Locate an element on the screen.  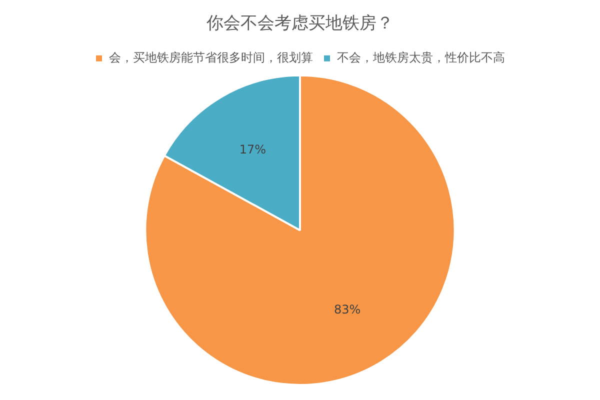
legend-label: 会，买地铁房能节省很多时间，很划算 is located at coordinates (211, 57).